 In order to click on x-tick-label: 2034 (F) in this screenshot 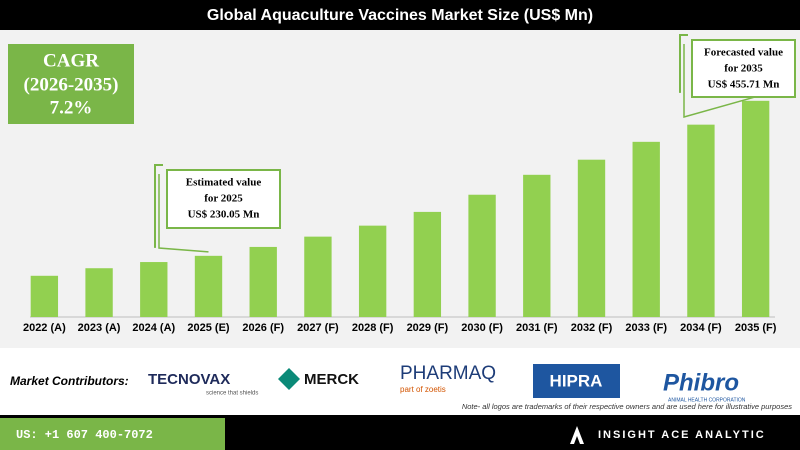, I will do `click(701, 328)`.